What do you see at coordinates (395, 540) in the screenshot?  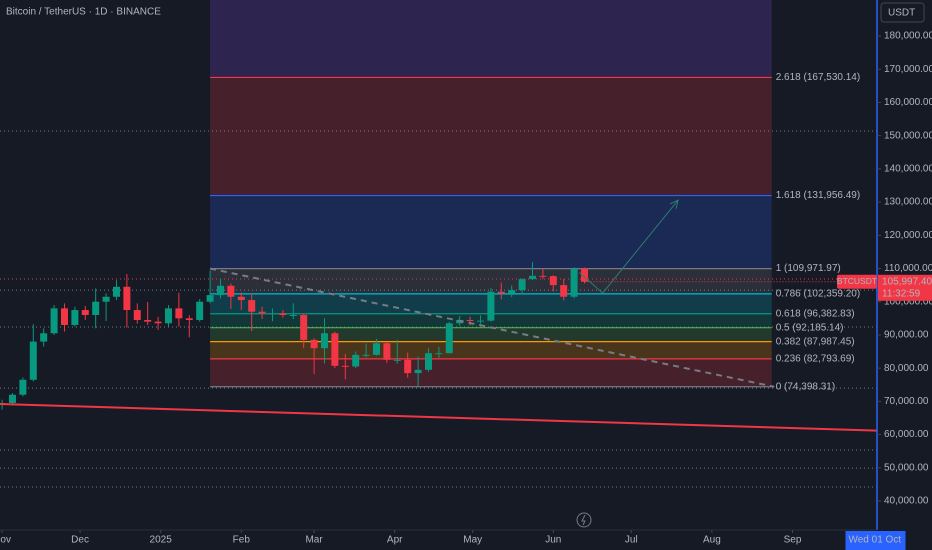 I see `x-tick-label: Apr` at bounding box center [395, 540].